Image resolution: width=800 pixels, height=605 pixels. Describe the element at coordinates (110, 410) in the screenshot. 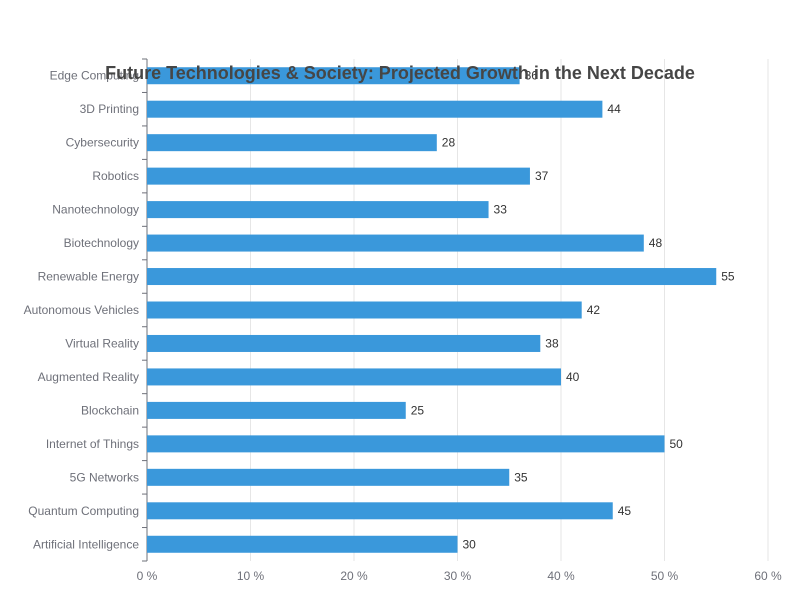

I see `y-tick-label: Blockchain` at that location.